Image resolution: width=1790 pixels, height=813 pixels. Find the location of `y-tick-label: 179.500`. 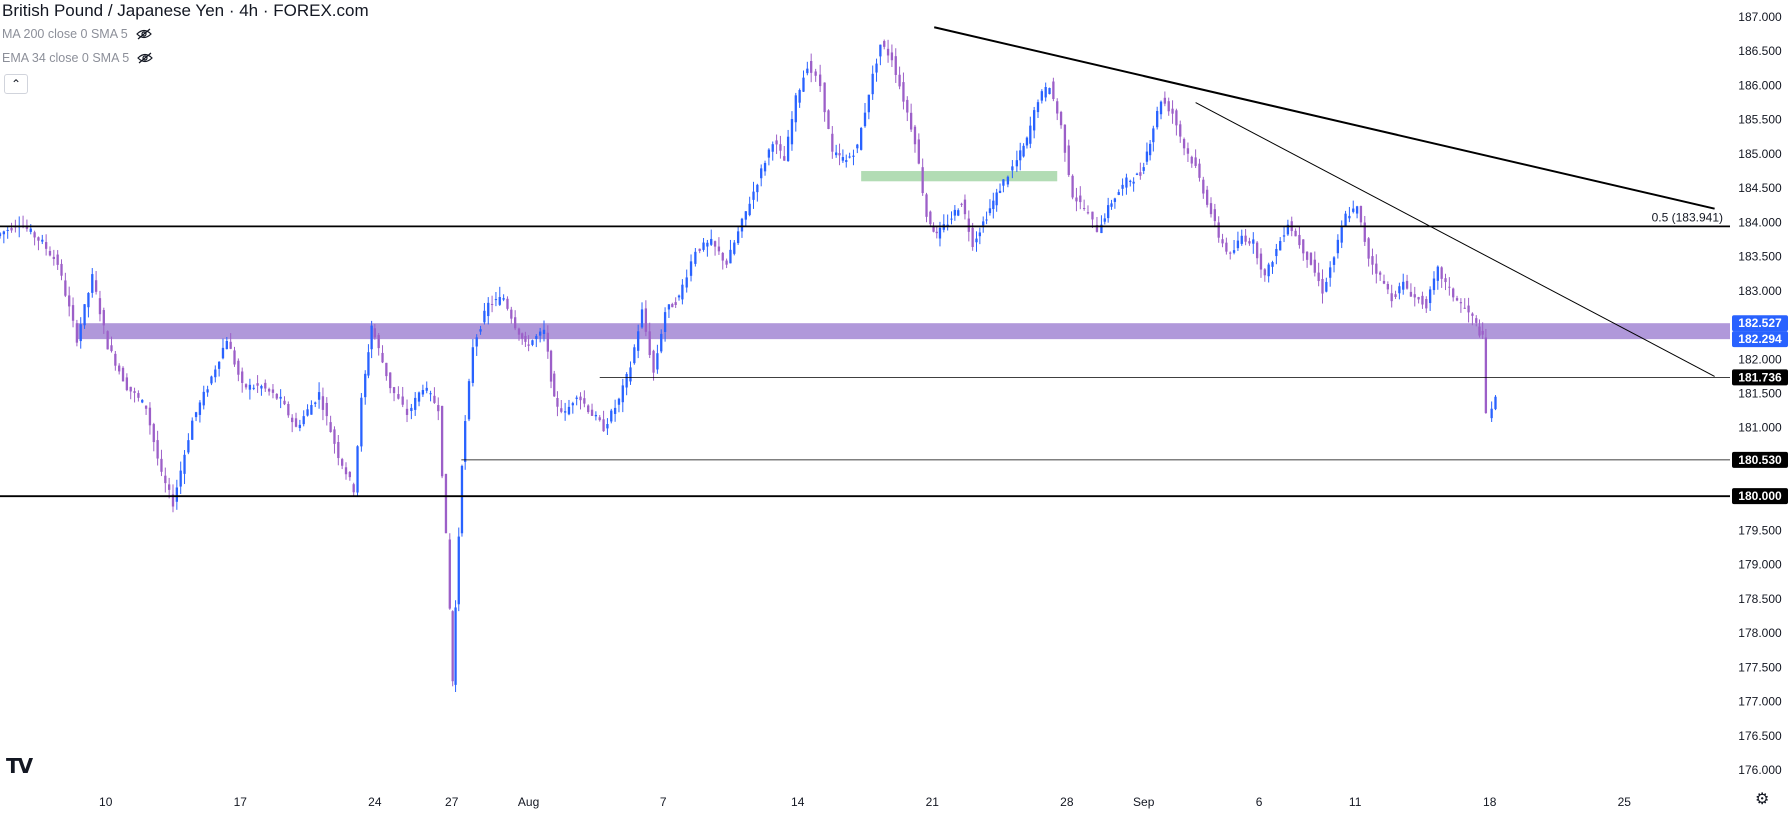

y-tick-label: 179.500 is located at coordinates (1760, 530).